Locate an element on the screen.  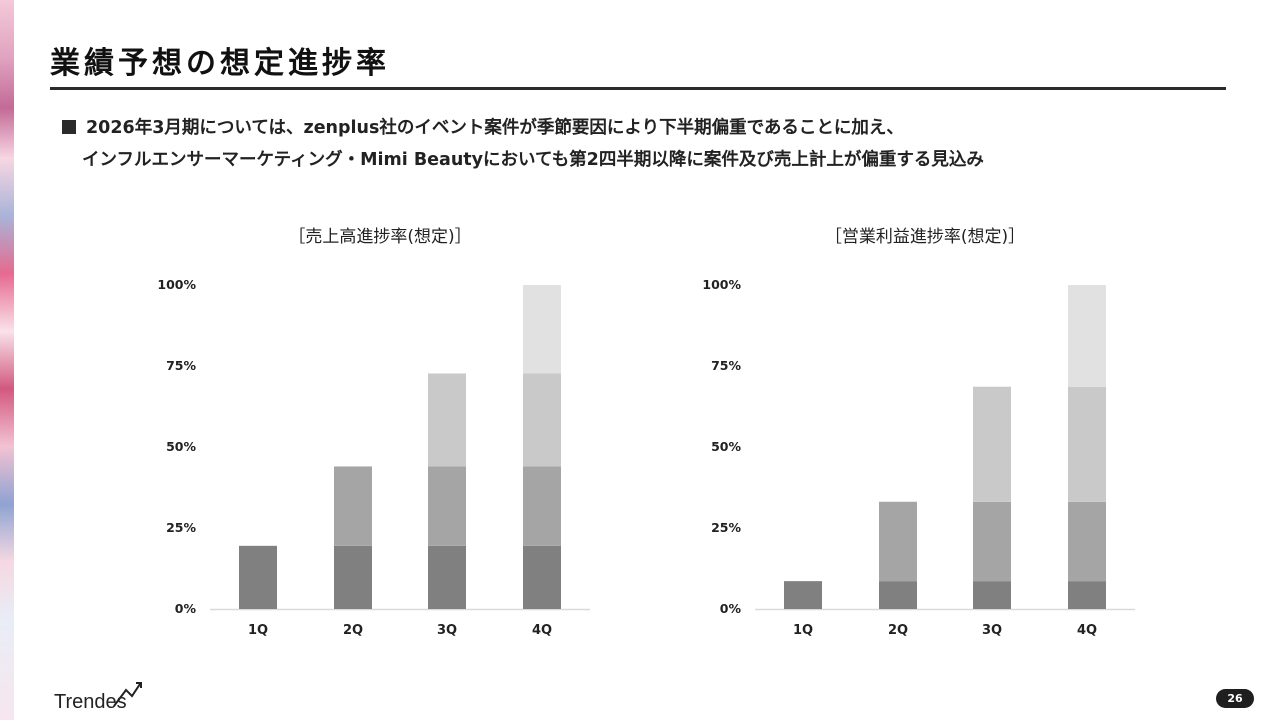
trendes-logo: Trendes is located at coordinates (102, 696).